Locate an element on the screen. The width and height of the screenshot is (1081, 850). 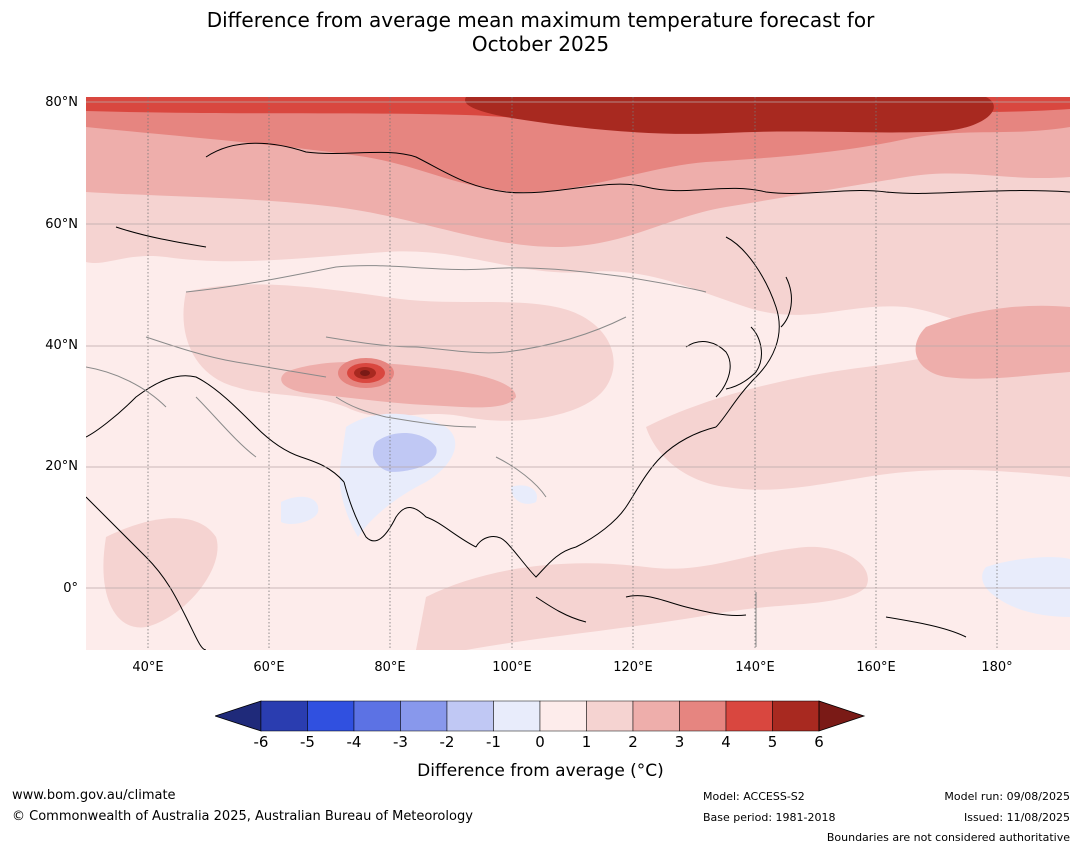
lat-label-40n: 40°N is located at coordinates (61, 345).